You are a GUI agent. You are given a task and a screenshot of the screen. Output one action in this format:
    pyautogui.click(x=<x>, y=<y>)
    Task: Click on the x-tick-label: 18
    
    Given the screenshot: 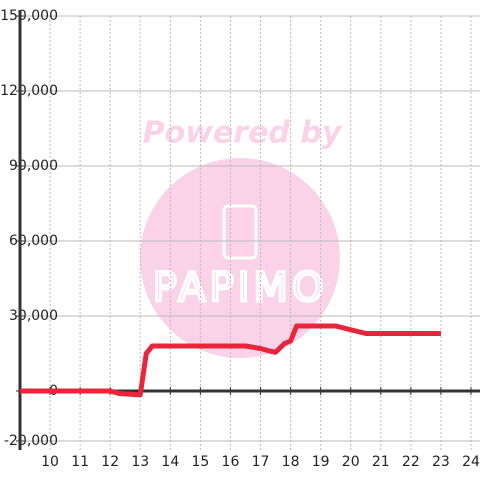 What is the action you would take?
    pyautogui.click(x=291, y=462)
    